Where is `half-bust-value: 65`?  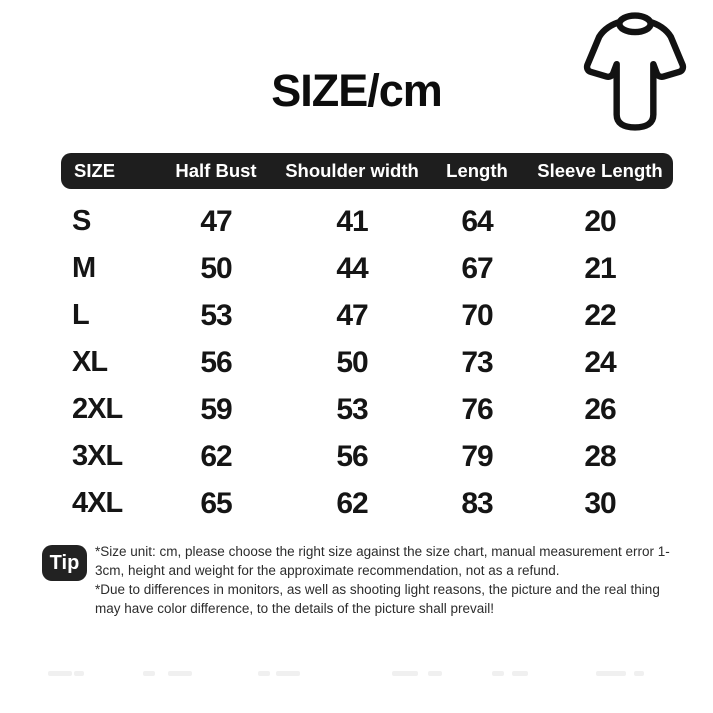 half-bust-value: 65 is located at coordinates (216, 503).